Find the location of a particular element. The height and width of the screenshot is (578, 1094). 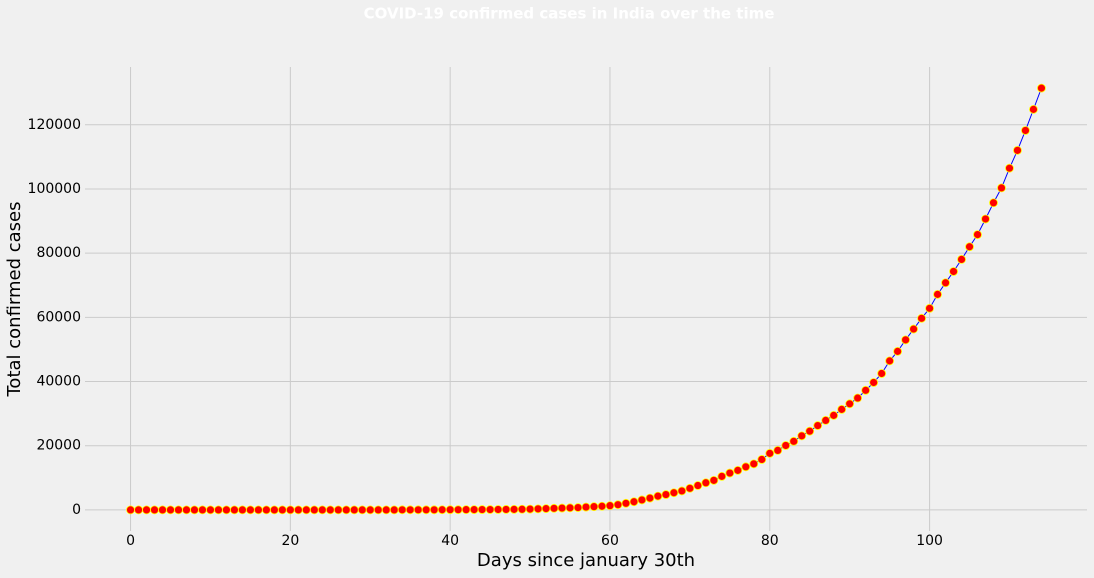

x-tick-label: 40 is located at coordinates (450, 541).